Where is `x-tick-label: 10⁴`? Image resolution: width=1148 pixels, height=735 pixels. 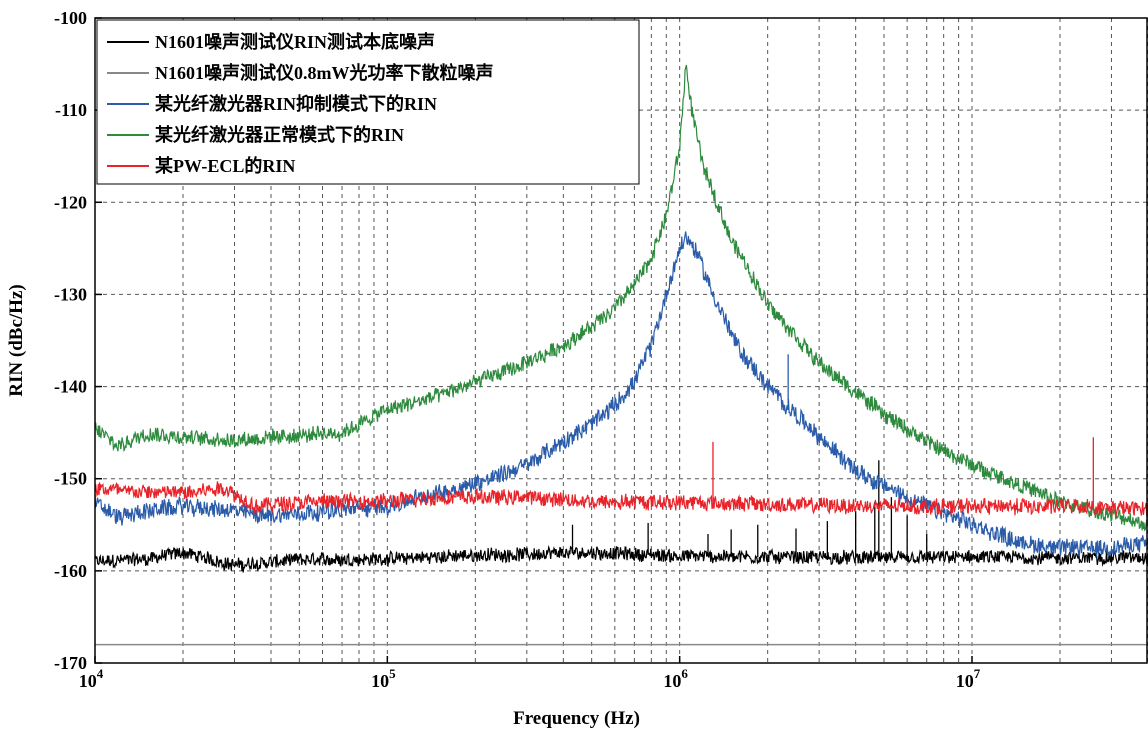 x-tick-label: 10⁴ is located at coordinates (91, 678).